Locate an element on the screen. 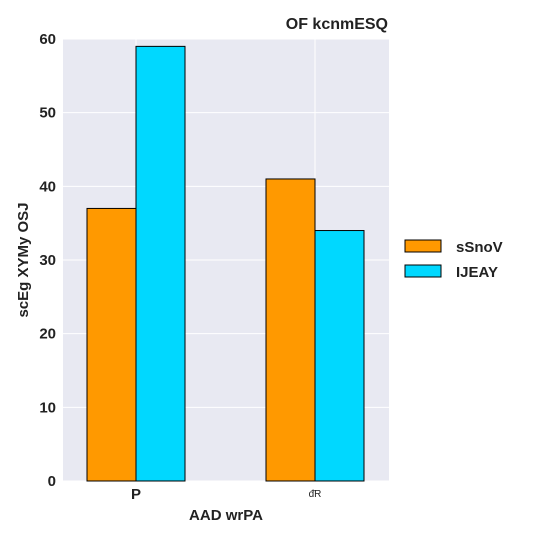 Image resolution: width=539 pixels, height=539 pixels. x-tick-label: P is located at coordinates (136, 494).